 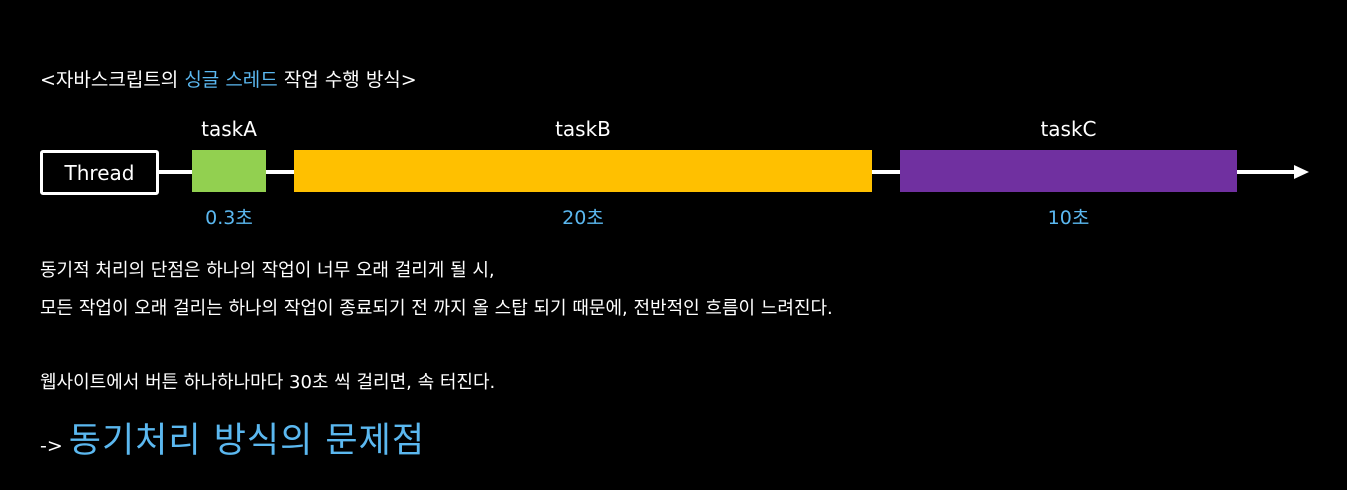 I want to click on diagram-title: <자바스크립트의 싱글 스레드 작업 수행 방식>, so click(x=228, y=80).